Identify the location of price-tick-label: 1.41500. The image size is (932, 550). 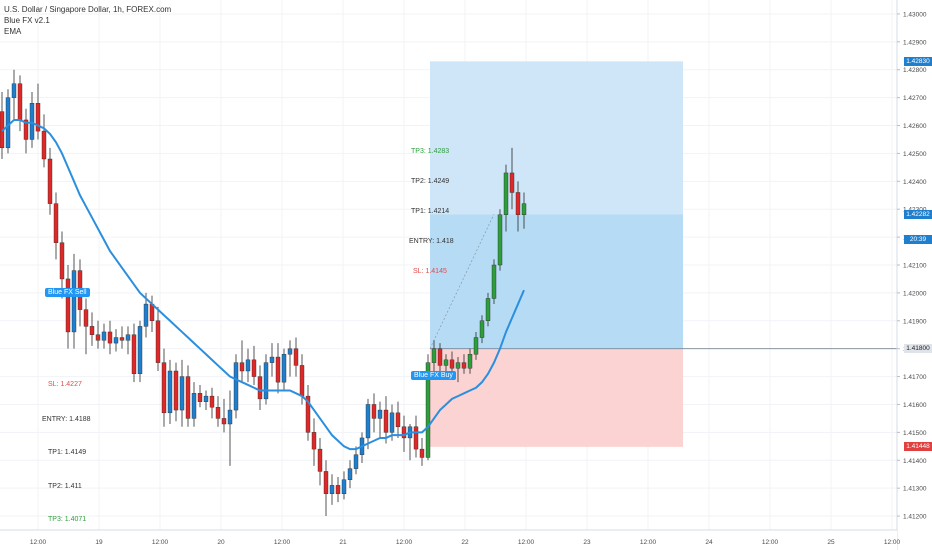
(915, 433).